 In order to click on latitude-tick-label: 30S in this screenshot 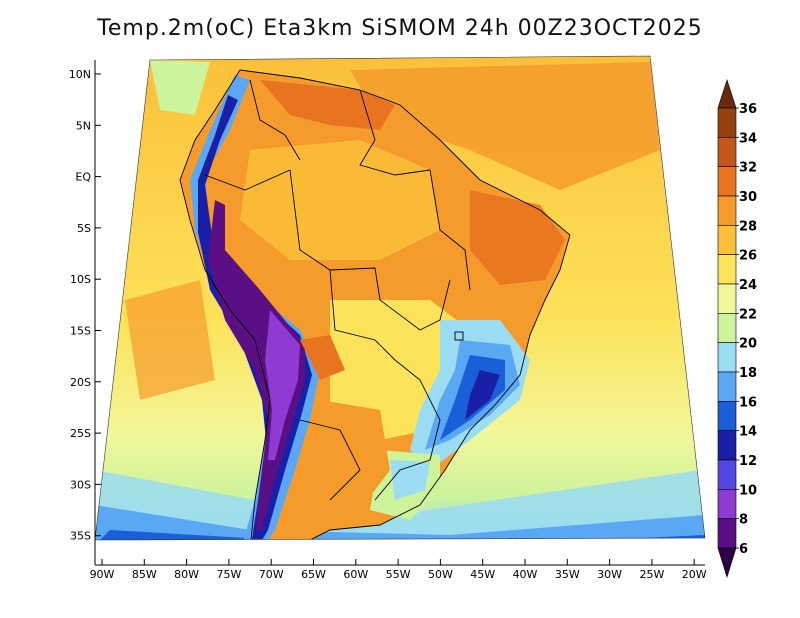, I will do `click(80, 484)`.